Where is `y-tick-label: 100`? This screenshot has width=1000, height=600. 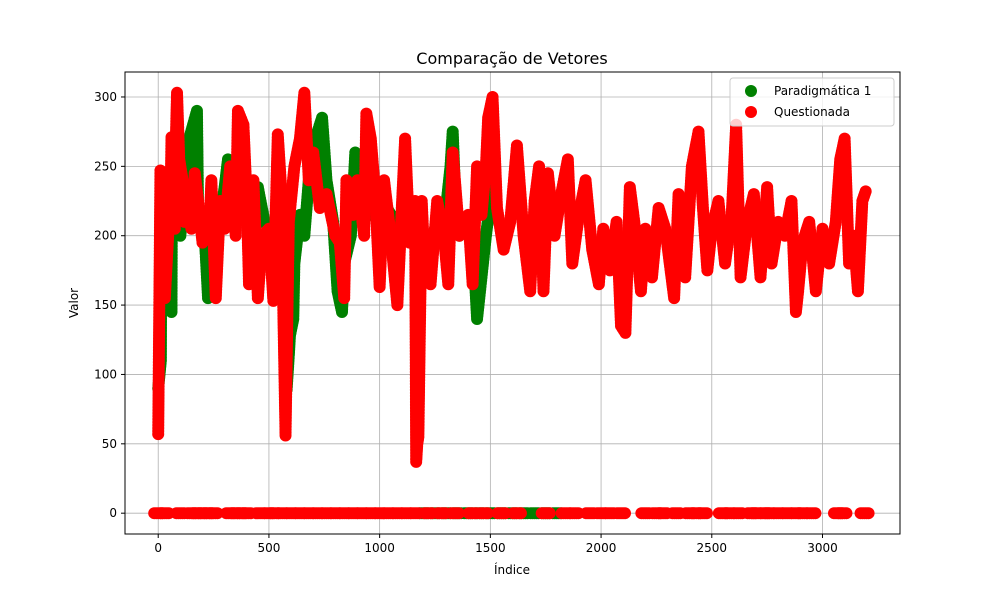 y-tick-label: 100 is located at coordinates (105, 374).